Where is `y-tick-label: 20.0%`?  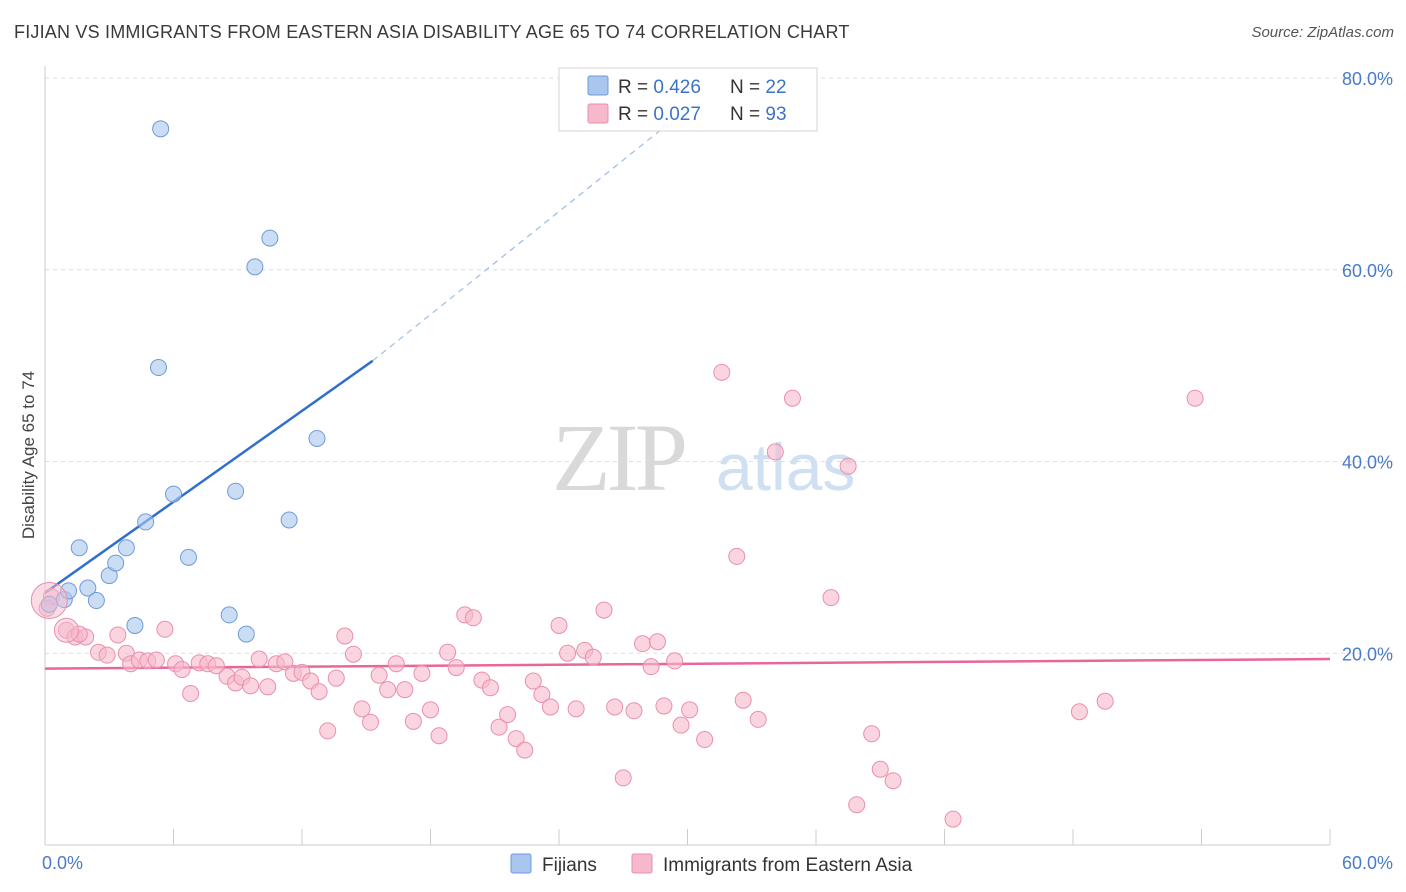 y-tick-label: 20.0% is located at coordinates (1367, 654).